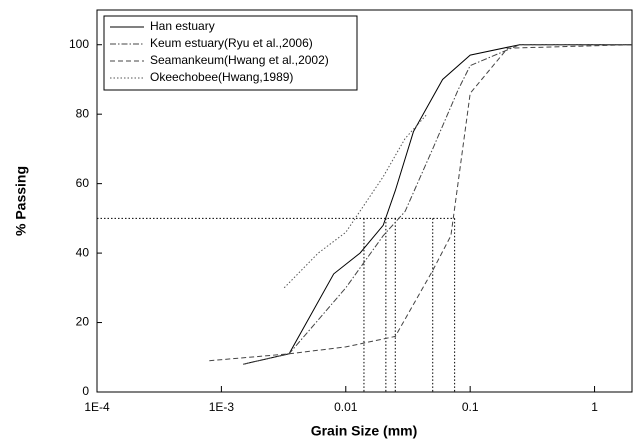 The width and height of the screenshot is (635, 448). Describe the element at coordinates (222, 407) in the screenshot. I see `x-tick-label: 1E-3` at that location.